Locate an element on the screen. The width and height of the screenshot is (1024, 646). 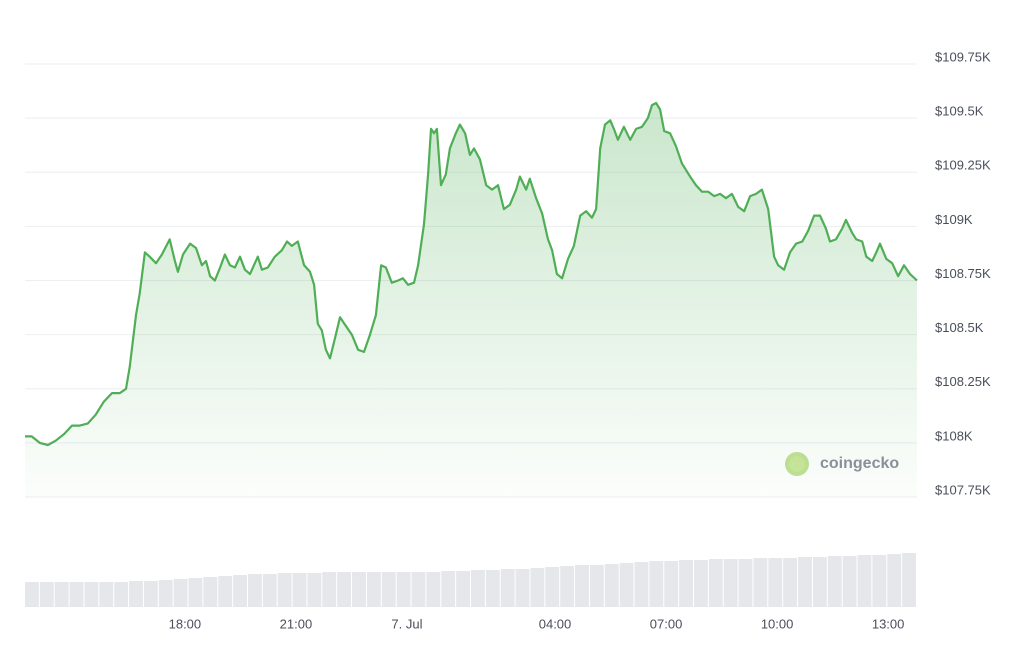
y-tick-label: $109.75K is located at coordinates (963, 56).